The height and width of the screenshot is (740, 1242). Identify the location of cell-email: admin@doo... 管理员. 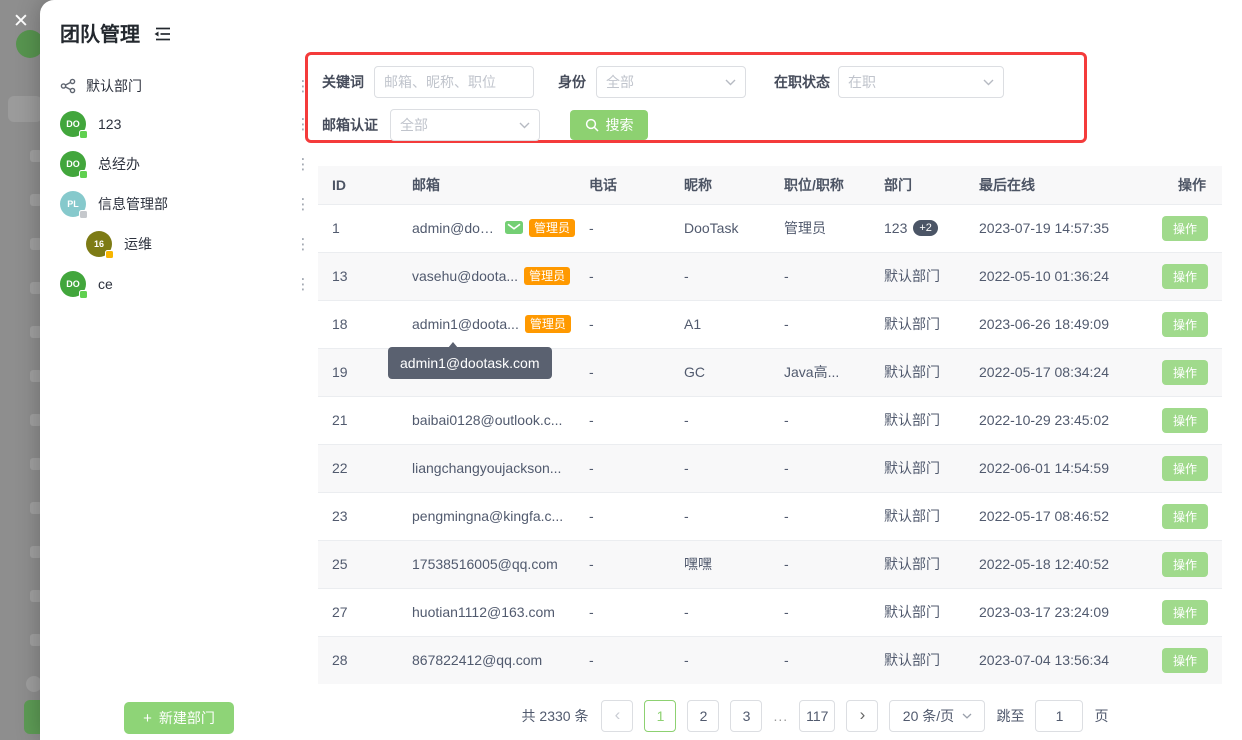
(486, 227).